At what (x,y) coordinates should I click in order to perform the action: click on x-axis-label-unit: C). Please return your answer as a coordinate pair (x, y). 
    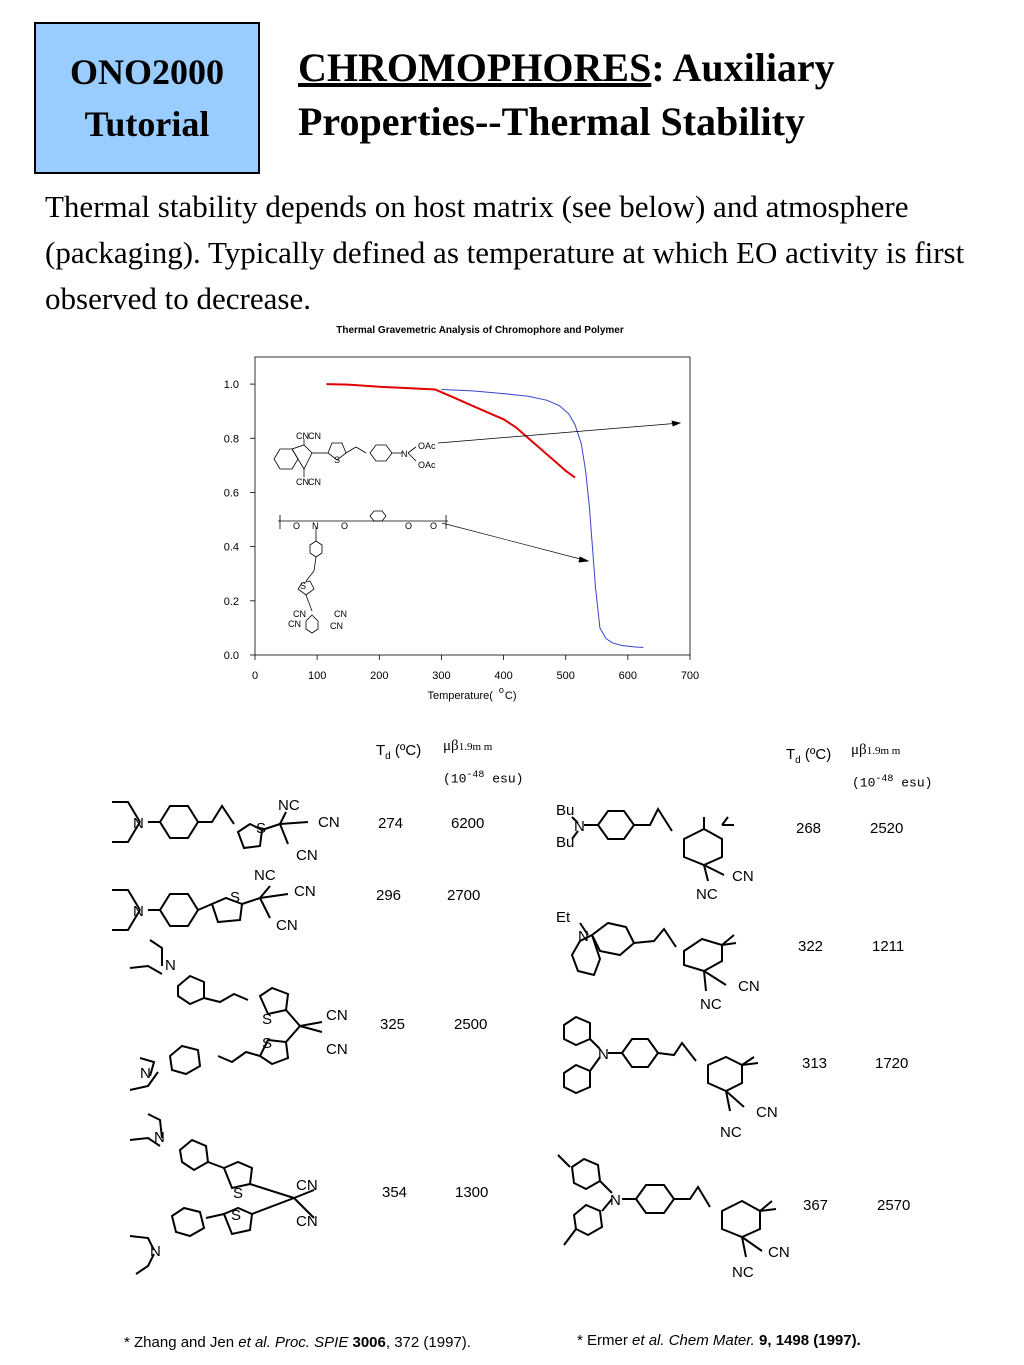
    Looking at the image, I should click on (511, 696).